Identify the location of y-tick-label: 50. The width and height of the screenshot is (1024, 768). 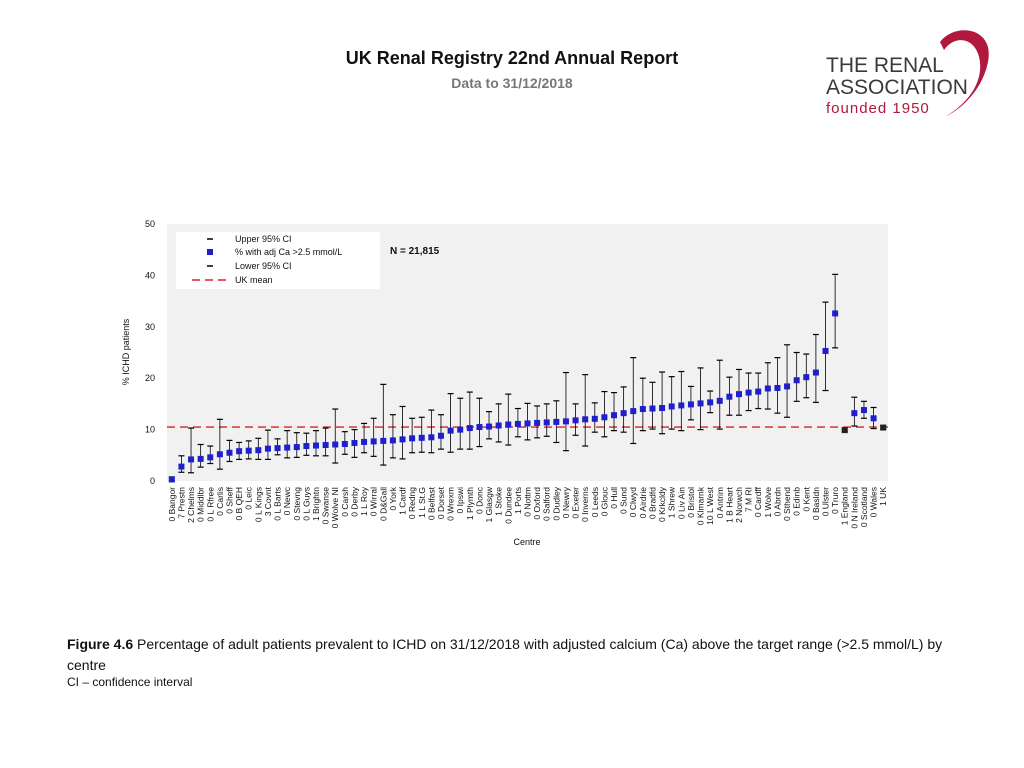
(150, 224).